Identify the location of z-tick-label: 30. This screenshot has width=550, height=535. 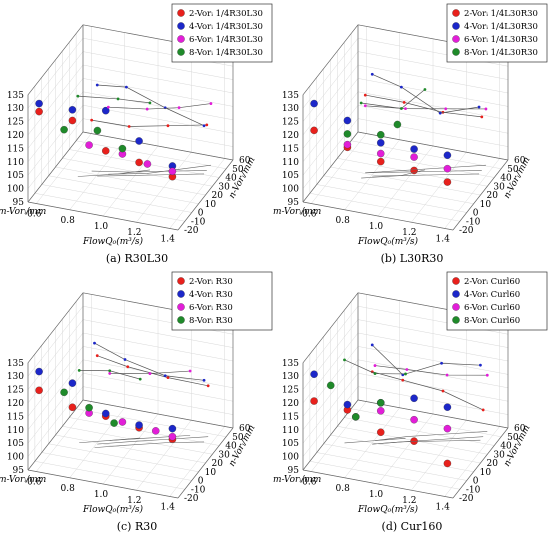
(499, 187).